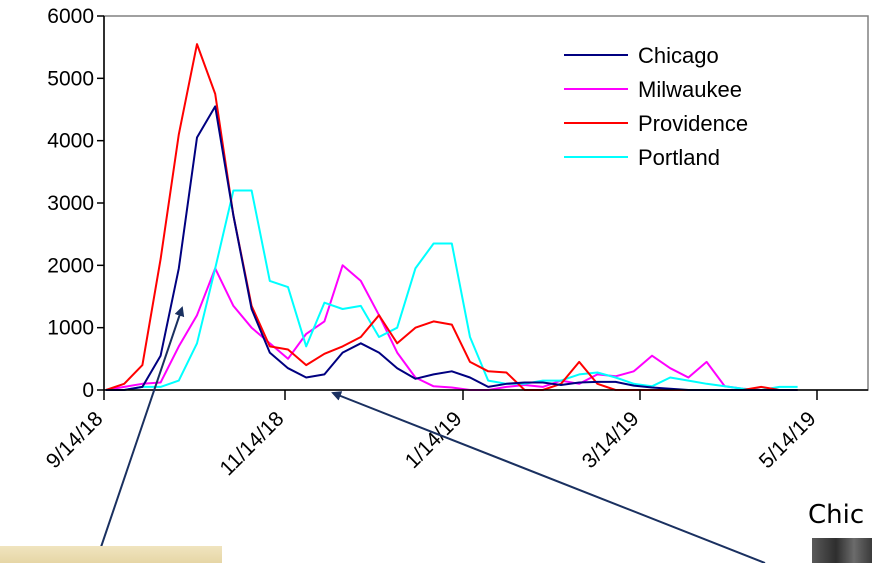 Image resolution: width=872 pixels, height=563 pixels. I want to click on legend-label-milwaukee: Milwaukee, so click(690, 89).